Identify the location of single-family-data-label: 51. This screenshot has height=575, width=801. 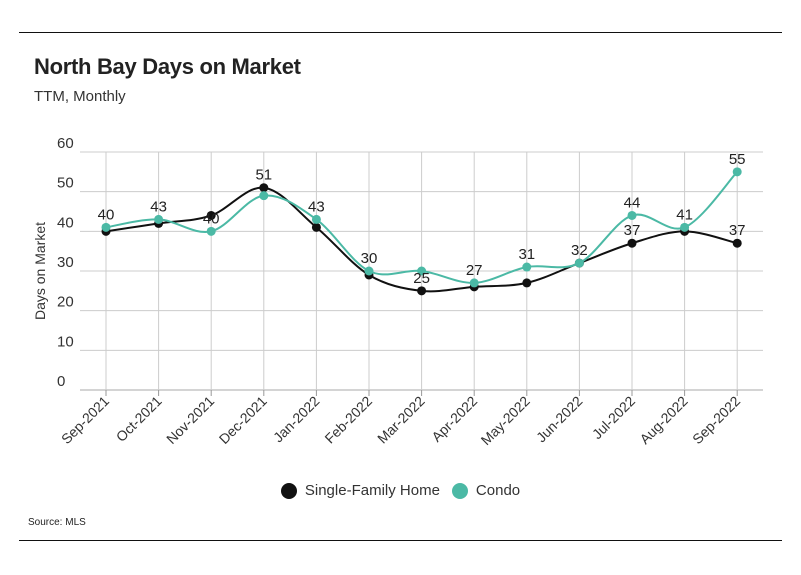
(263, 175).